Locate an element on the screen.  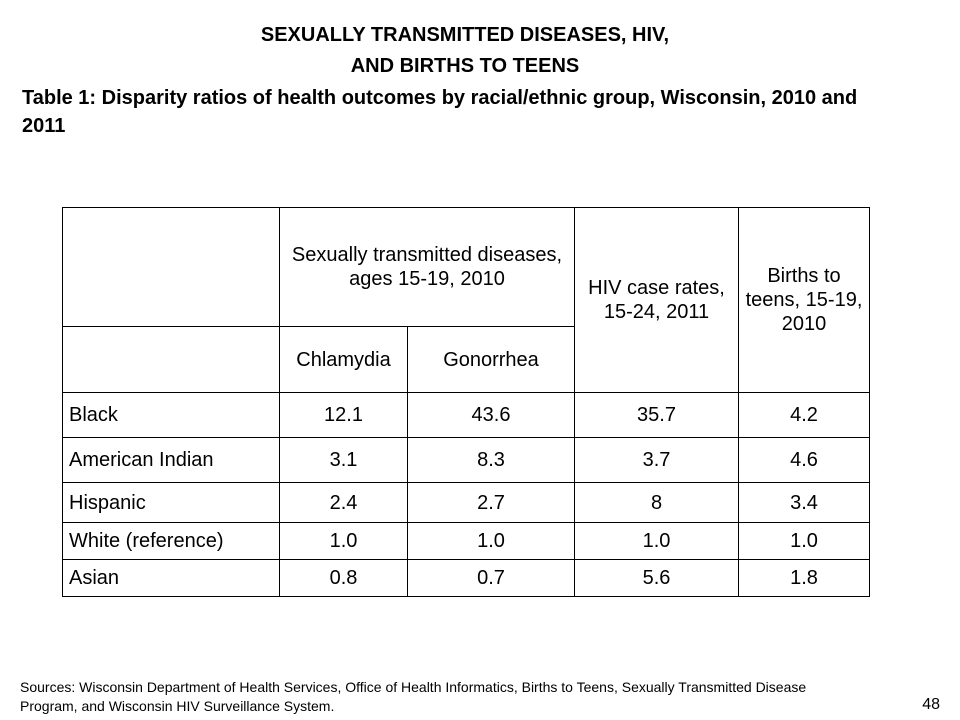
row-group-label: Hispanic is located at coordinates (171, 502).